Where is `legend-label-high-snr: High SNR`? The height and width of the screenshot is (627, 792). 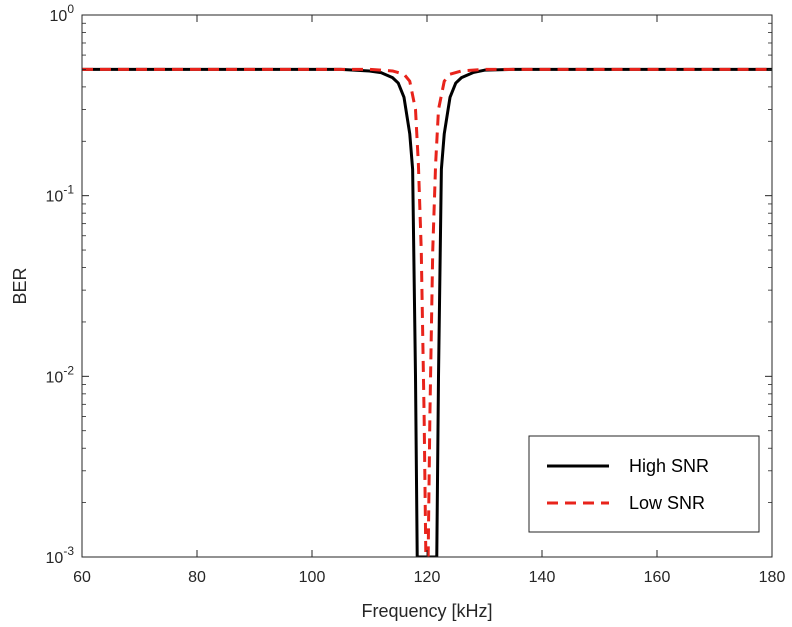
legend-label-high-snr: High SNR is located at coordinates (669, 466).